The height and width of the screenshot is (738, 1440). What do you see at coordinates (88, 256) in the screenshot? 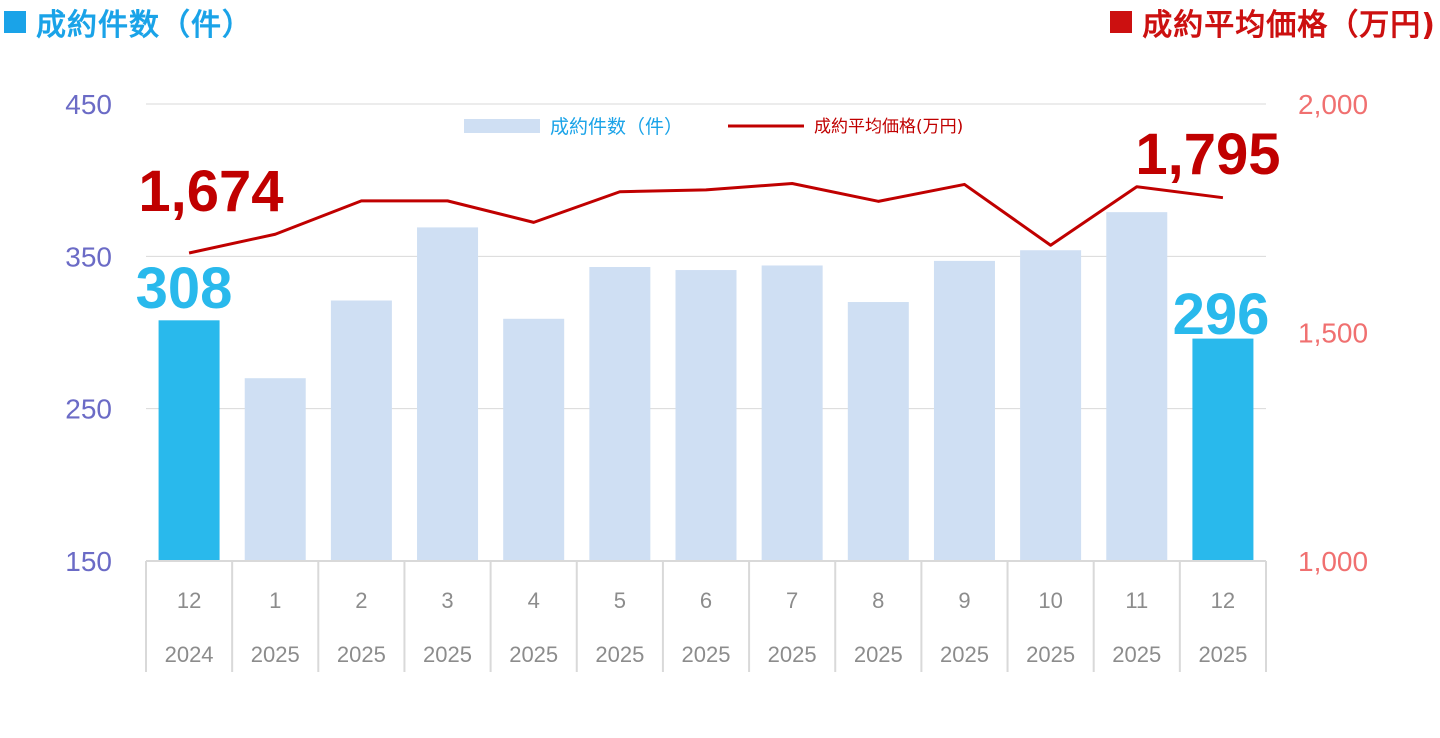
I see `left-axis-tick: 350` at bounding box center [88, 256].